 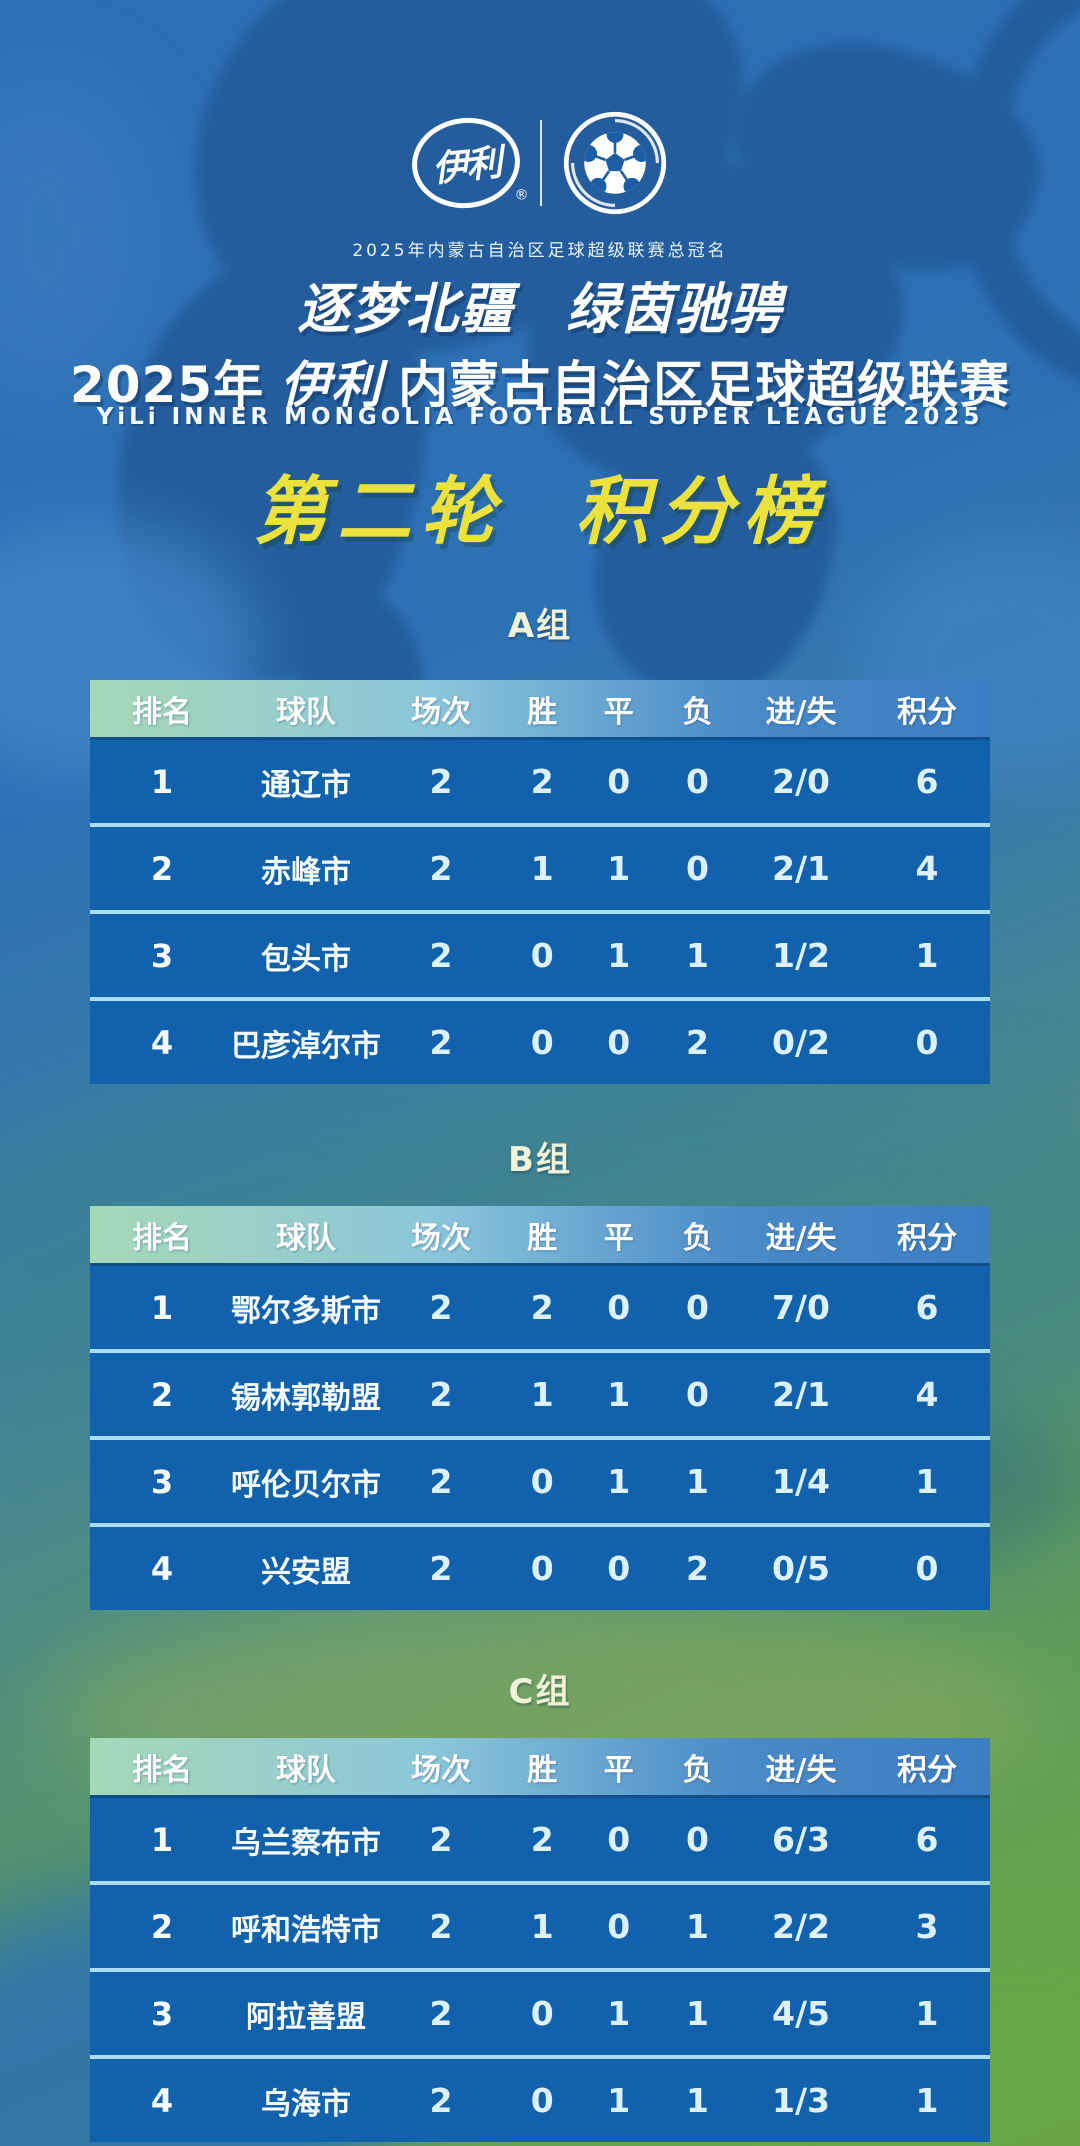 I want to click on yili-logo: 伊利 ®, so click(x=468, y=163).